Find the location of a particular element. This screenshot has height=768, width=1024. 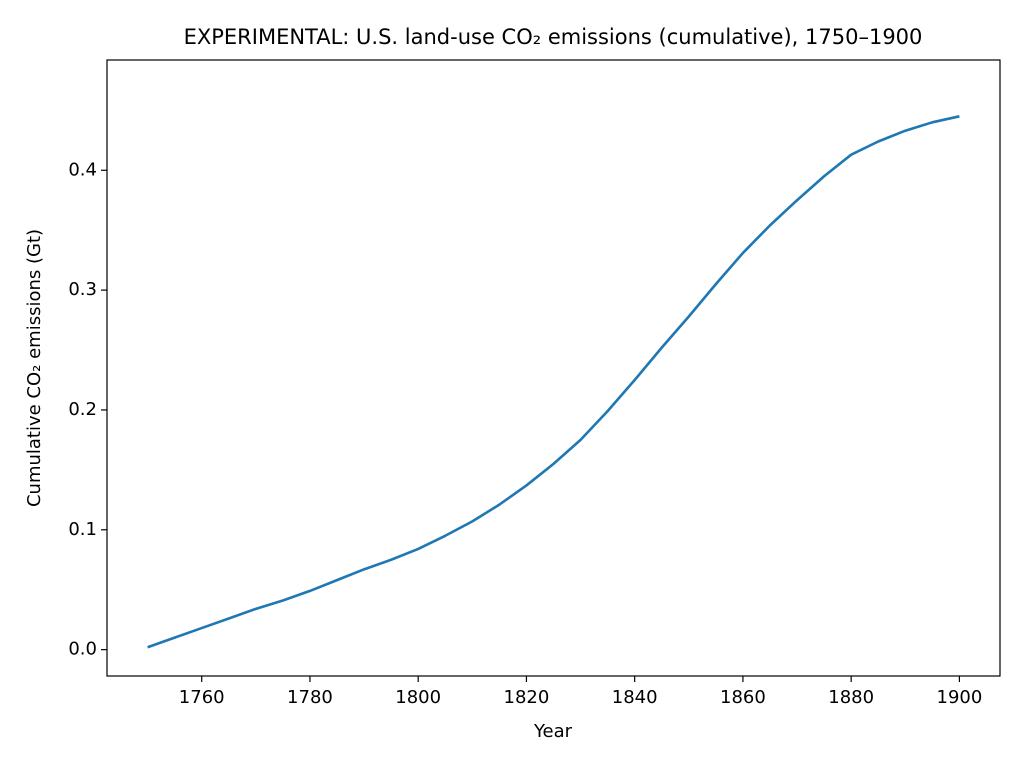

x-tick-label: 1900 is located at coordinates (960, 697).